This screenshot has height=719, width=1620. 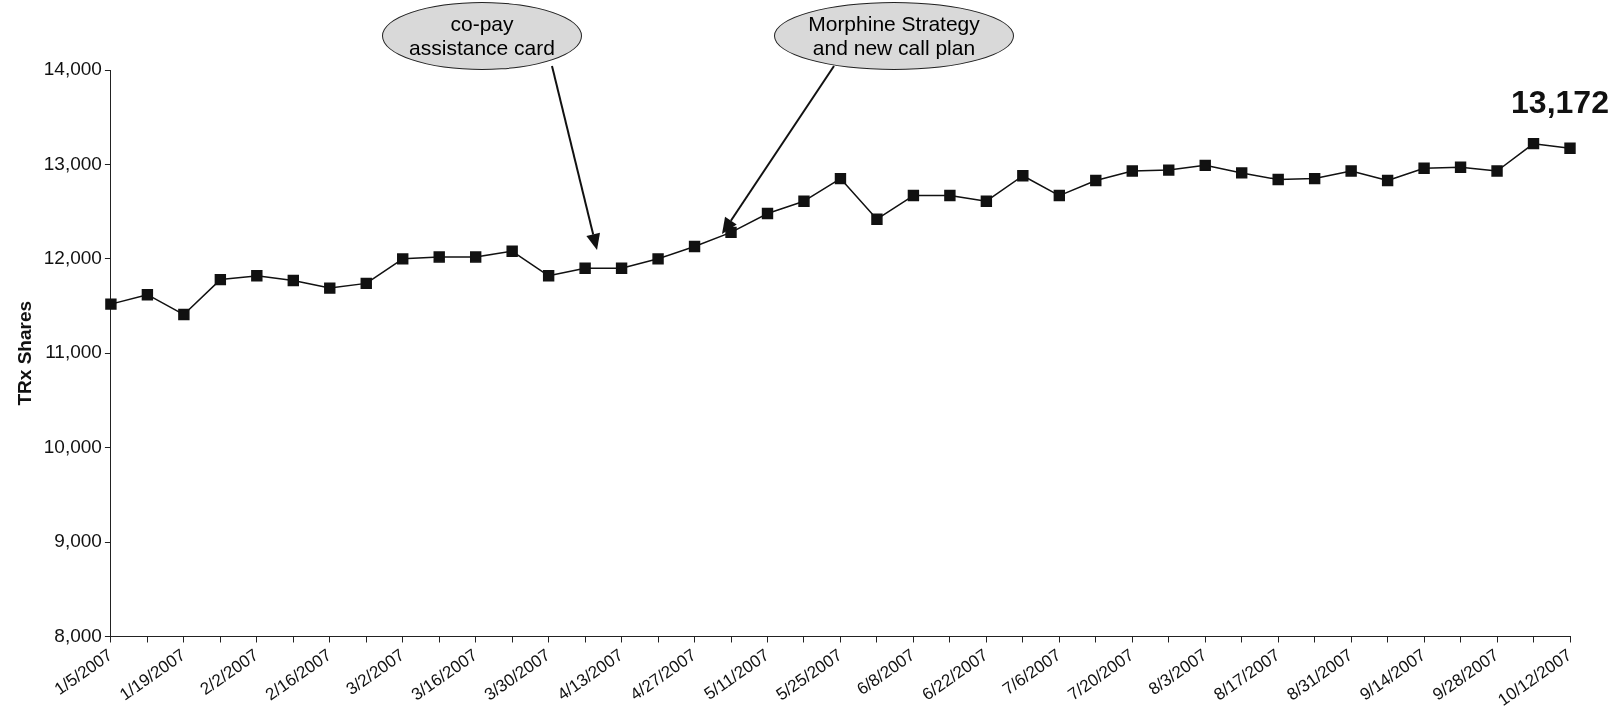 I want to click on y-axis-title: TRx Shares, so click(x=24, y=353).